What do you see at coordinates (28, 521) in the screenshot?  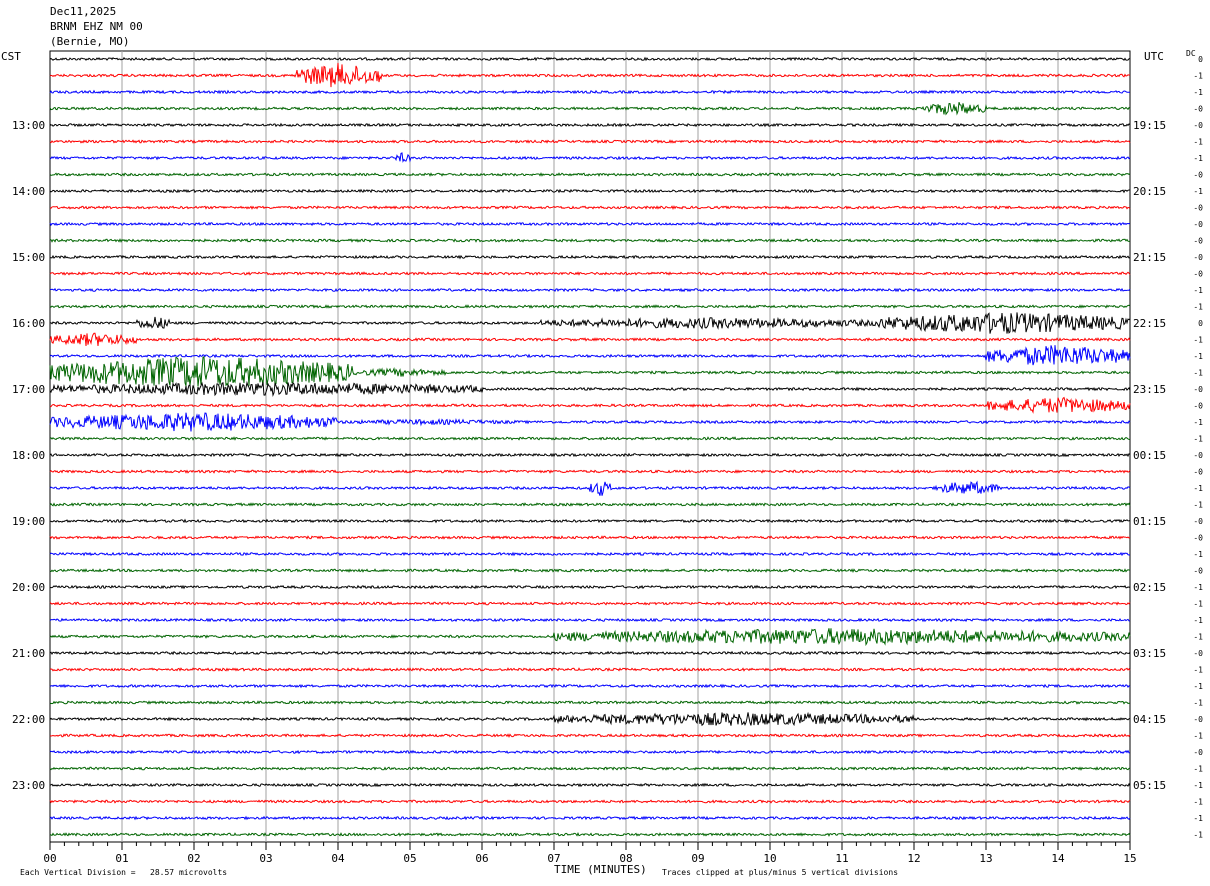 I see `left-hour-label: 19:00` at bounding box center [28, 521].